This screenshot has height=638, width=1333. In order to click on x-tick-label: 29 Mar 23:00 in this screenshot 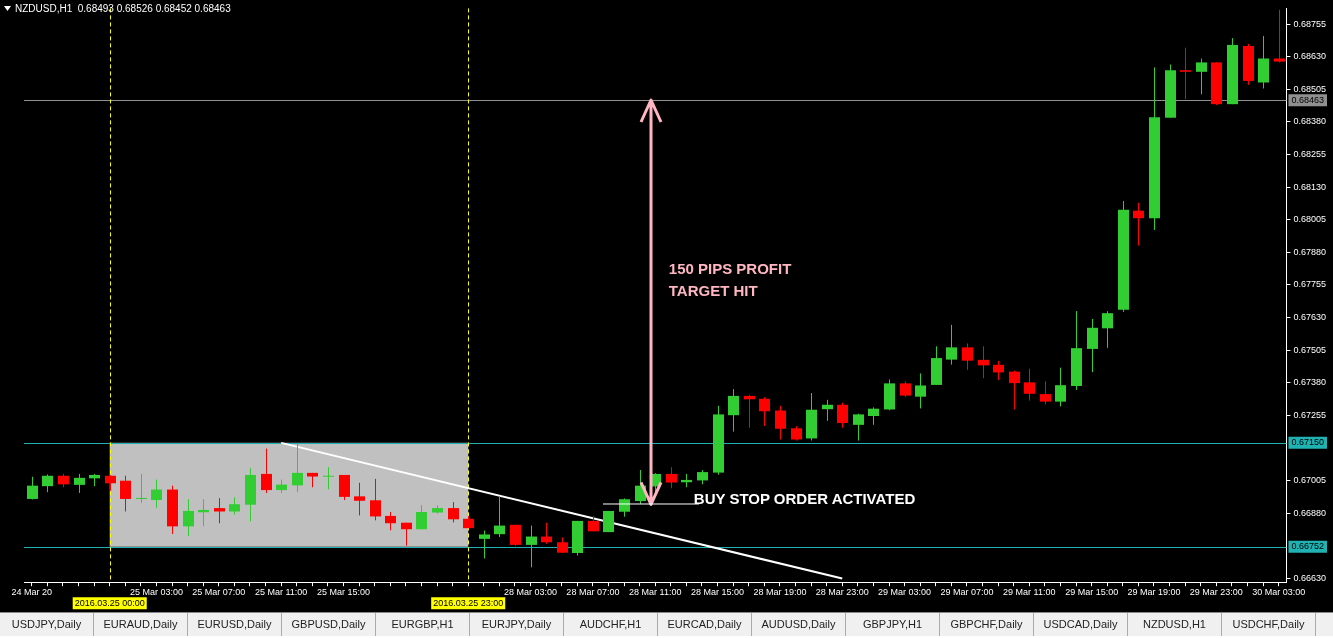, I will do `click(1216, 592)`.